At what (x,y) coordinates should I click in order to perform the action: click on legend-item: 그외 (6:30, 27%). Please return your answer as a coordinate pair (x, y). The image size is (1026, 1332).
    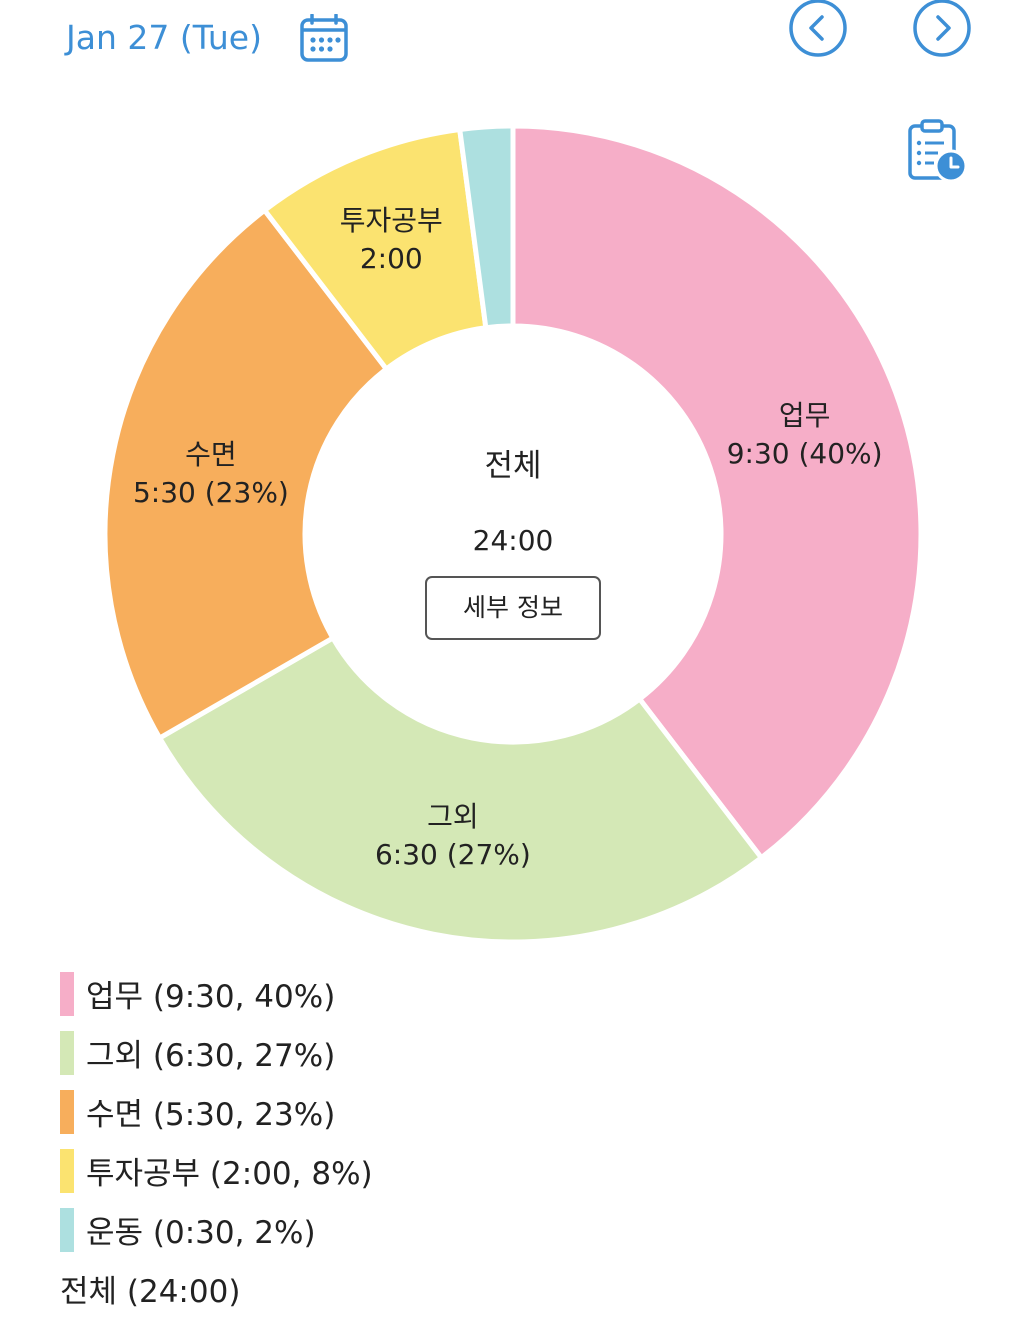
    Looking at the image, I should click on (360, 1052).